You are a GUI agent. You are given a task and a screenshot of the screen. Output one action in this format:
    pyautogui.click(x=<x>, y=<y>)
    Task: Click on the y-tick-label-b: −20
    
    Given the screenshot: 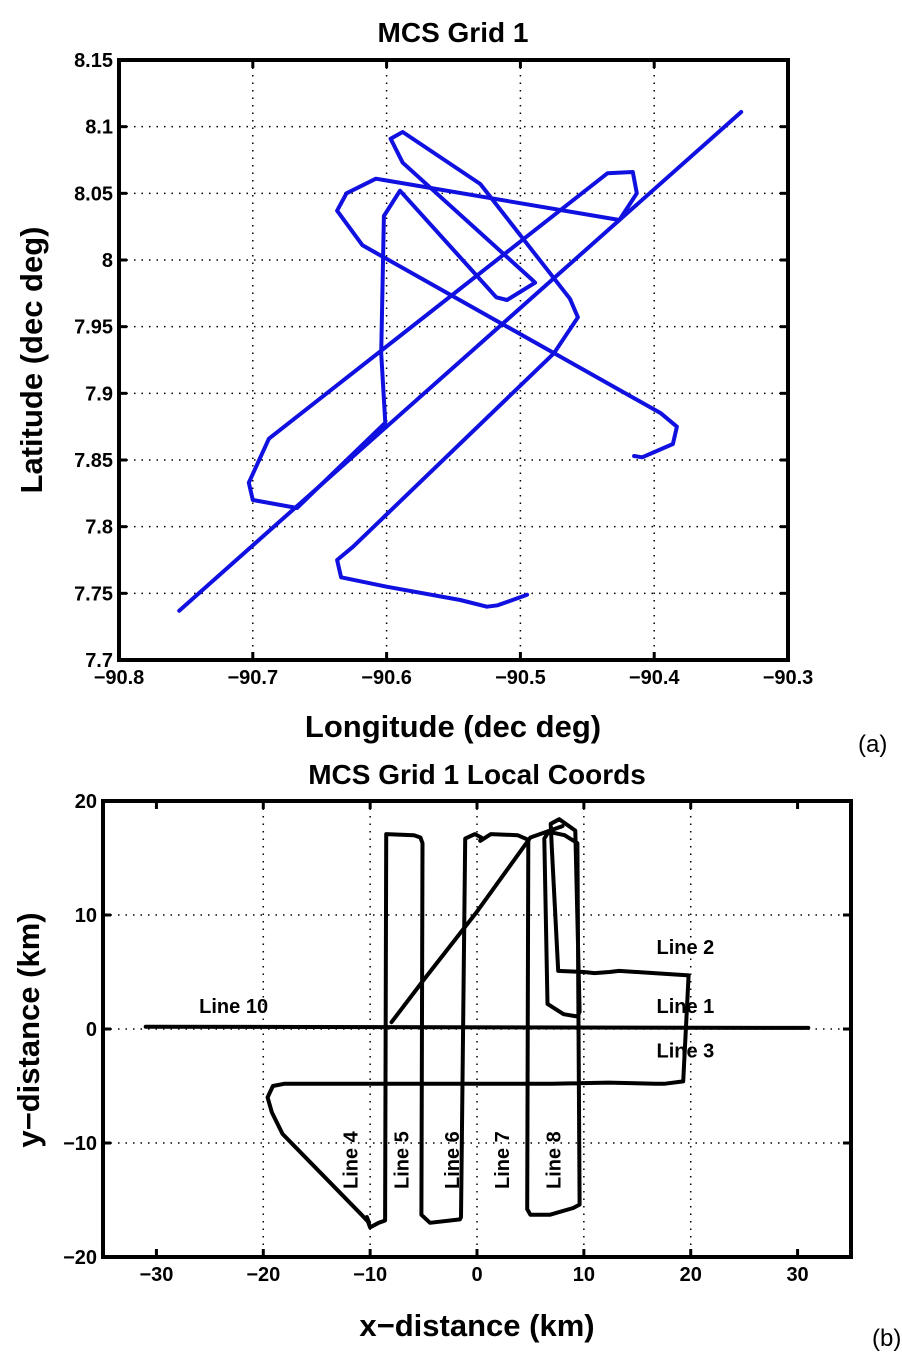 What is the action you would take?
    pyautogui.click(x=80, y=1258)
    